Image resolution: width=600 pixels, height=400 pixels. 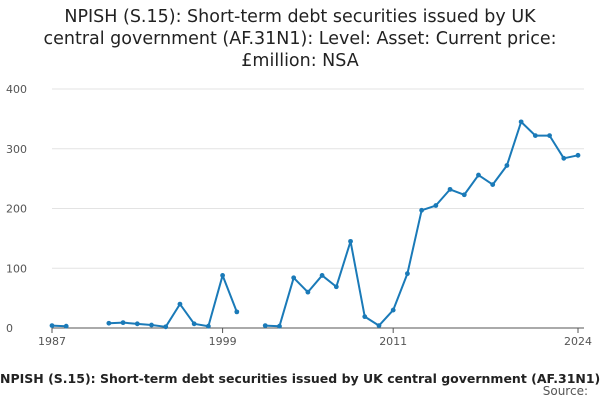 I want to click on data-point-2015, so click(x=450, y=189).